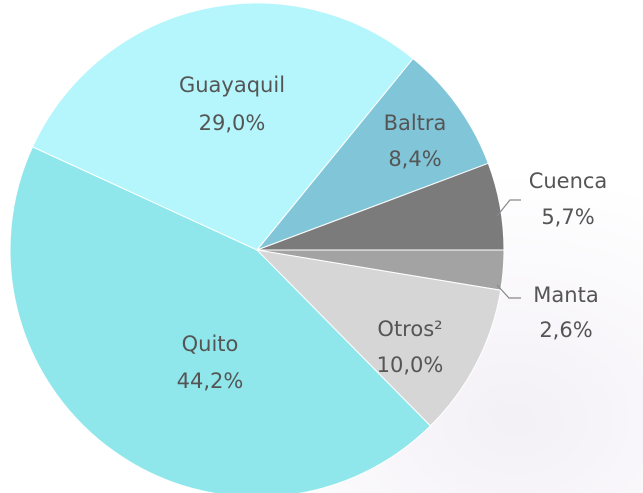  I want to click on slice-label: Cuenca, so click(568, 181).